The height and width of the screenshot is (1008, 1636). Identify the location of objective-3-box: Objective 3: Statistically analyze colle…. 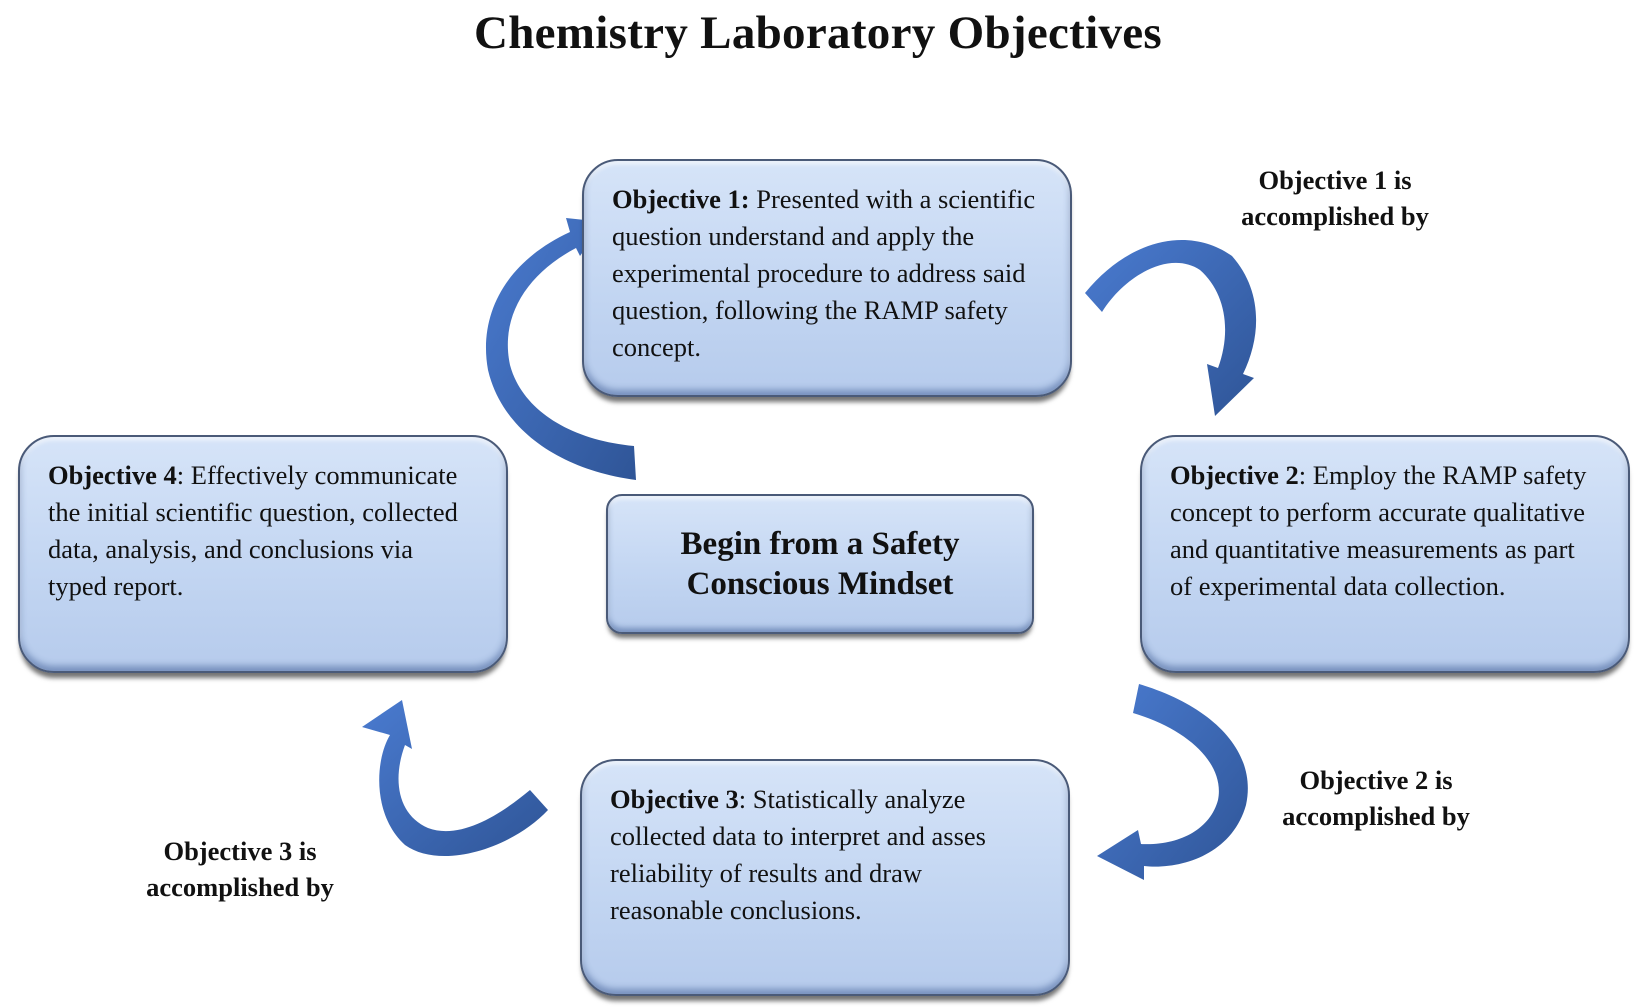
(825, 877).